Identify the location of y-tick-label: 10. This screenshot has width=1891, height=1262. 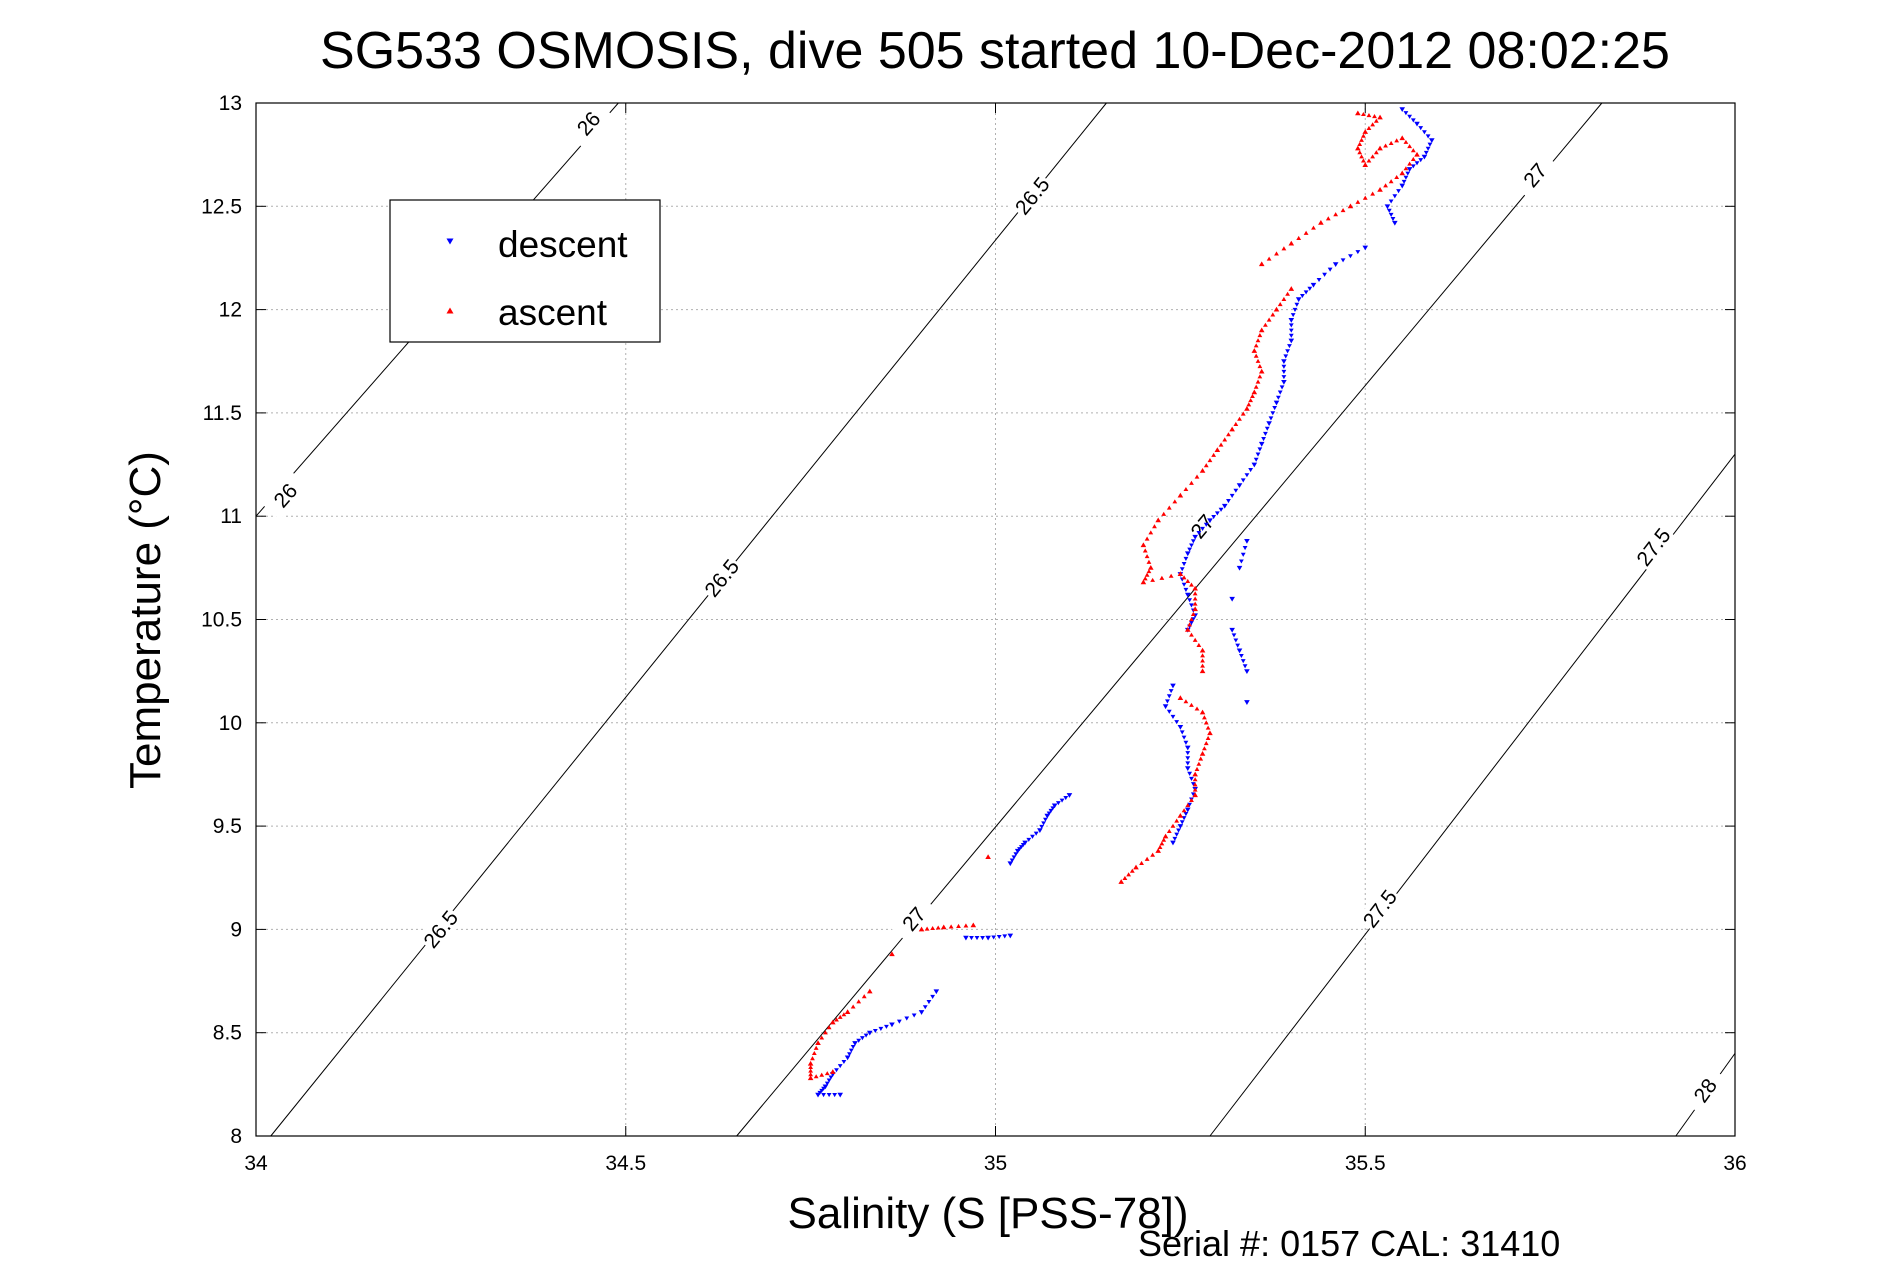
(230, 723).